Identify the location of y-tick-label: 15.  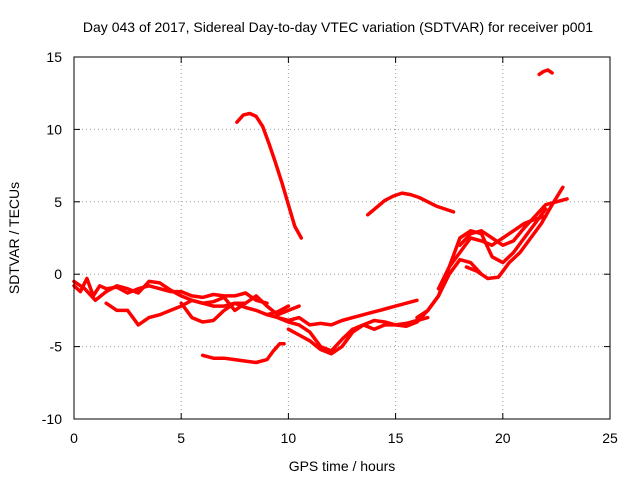
(54, 57).